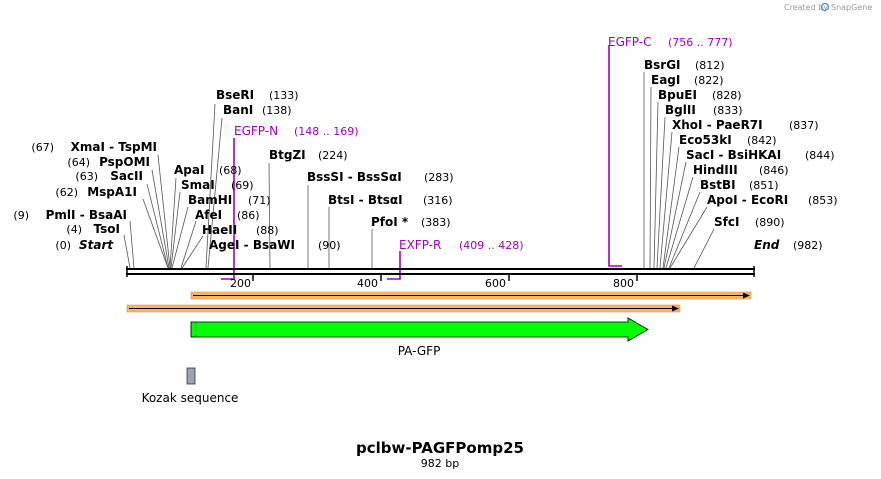 The image size is (881, 479). I want to click on enzyme-smai: SmaI, so click(198, 185).